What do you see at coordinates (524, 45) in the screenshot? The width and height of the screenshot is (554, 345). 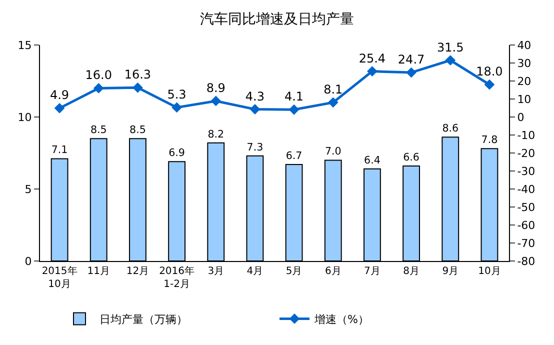 I see `y2-tick-label: 40` at bounding box center [524, 45].